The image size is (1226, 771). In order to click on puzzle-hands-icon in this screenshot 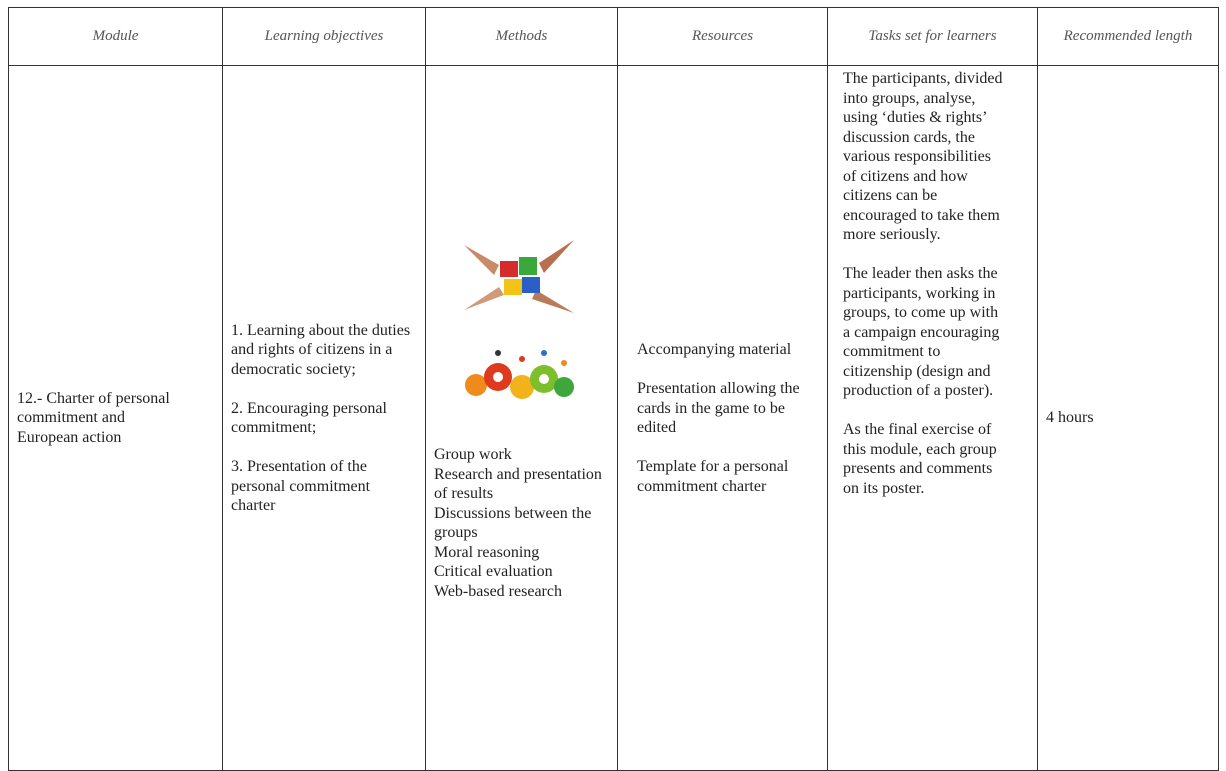, I will do `click(519, 275)`.